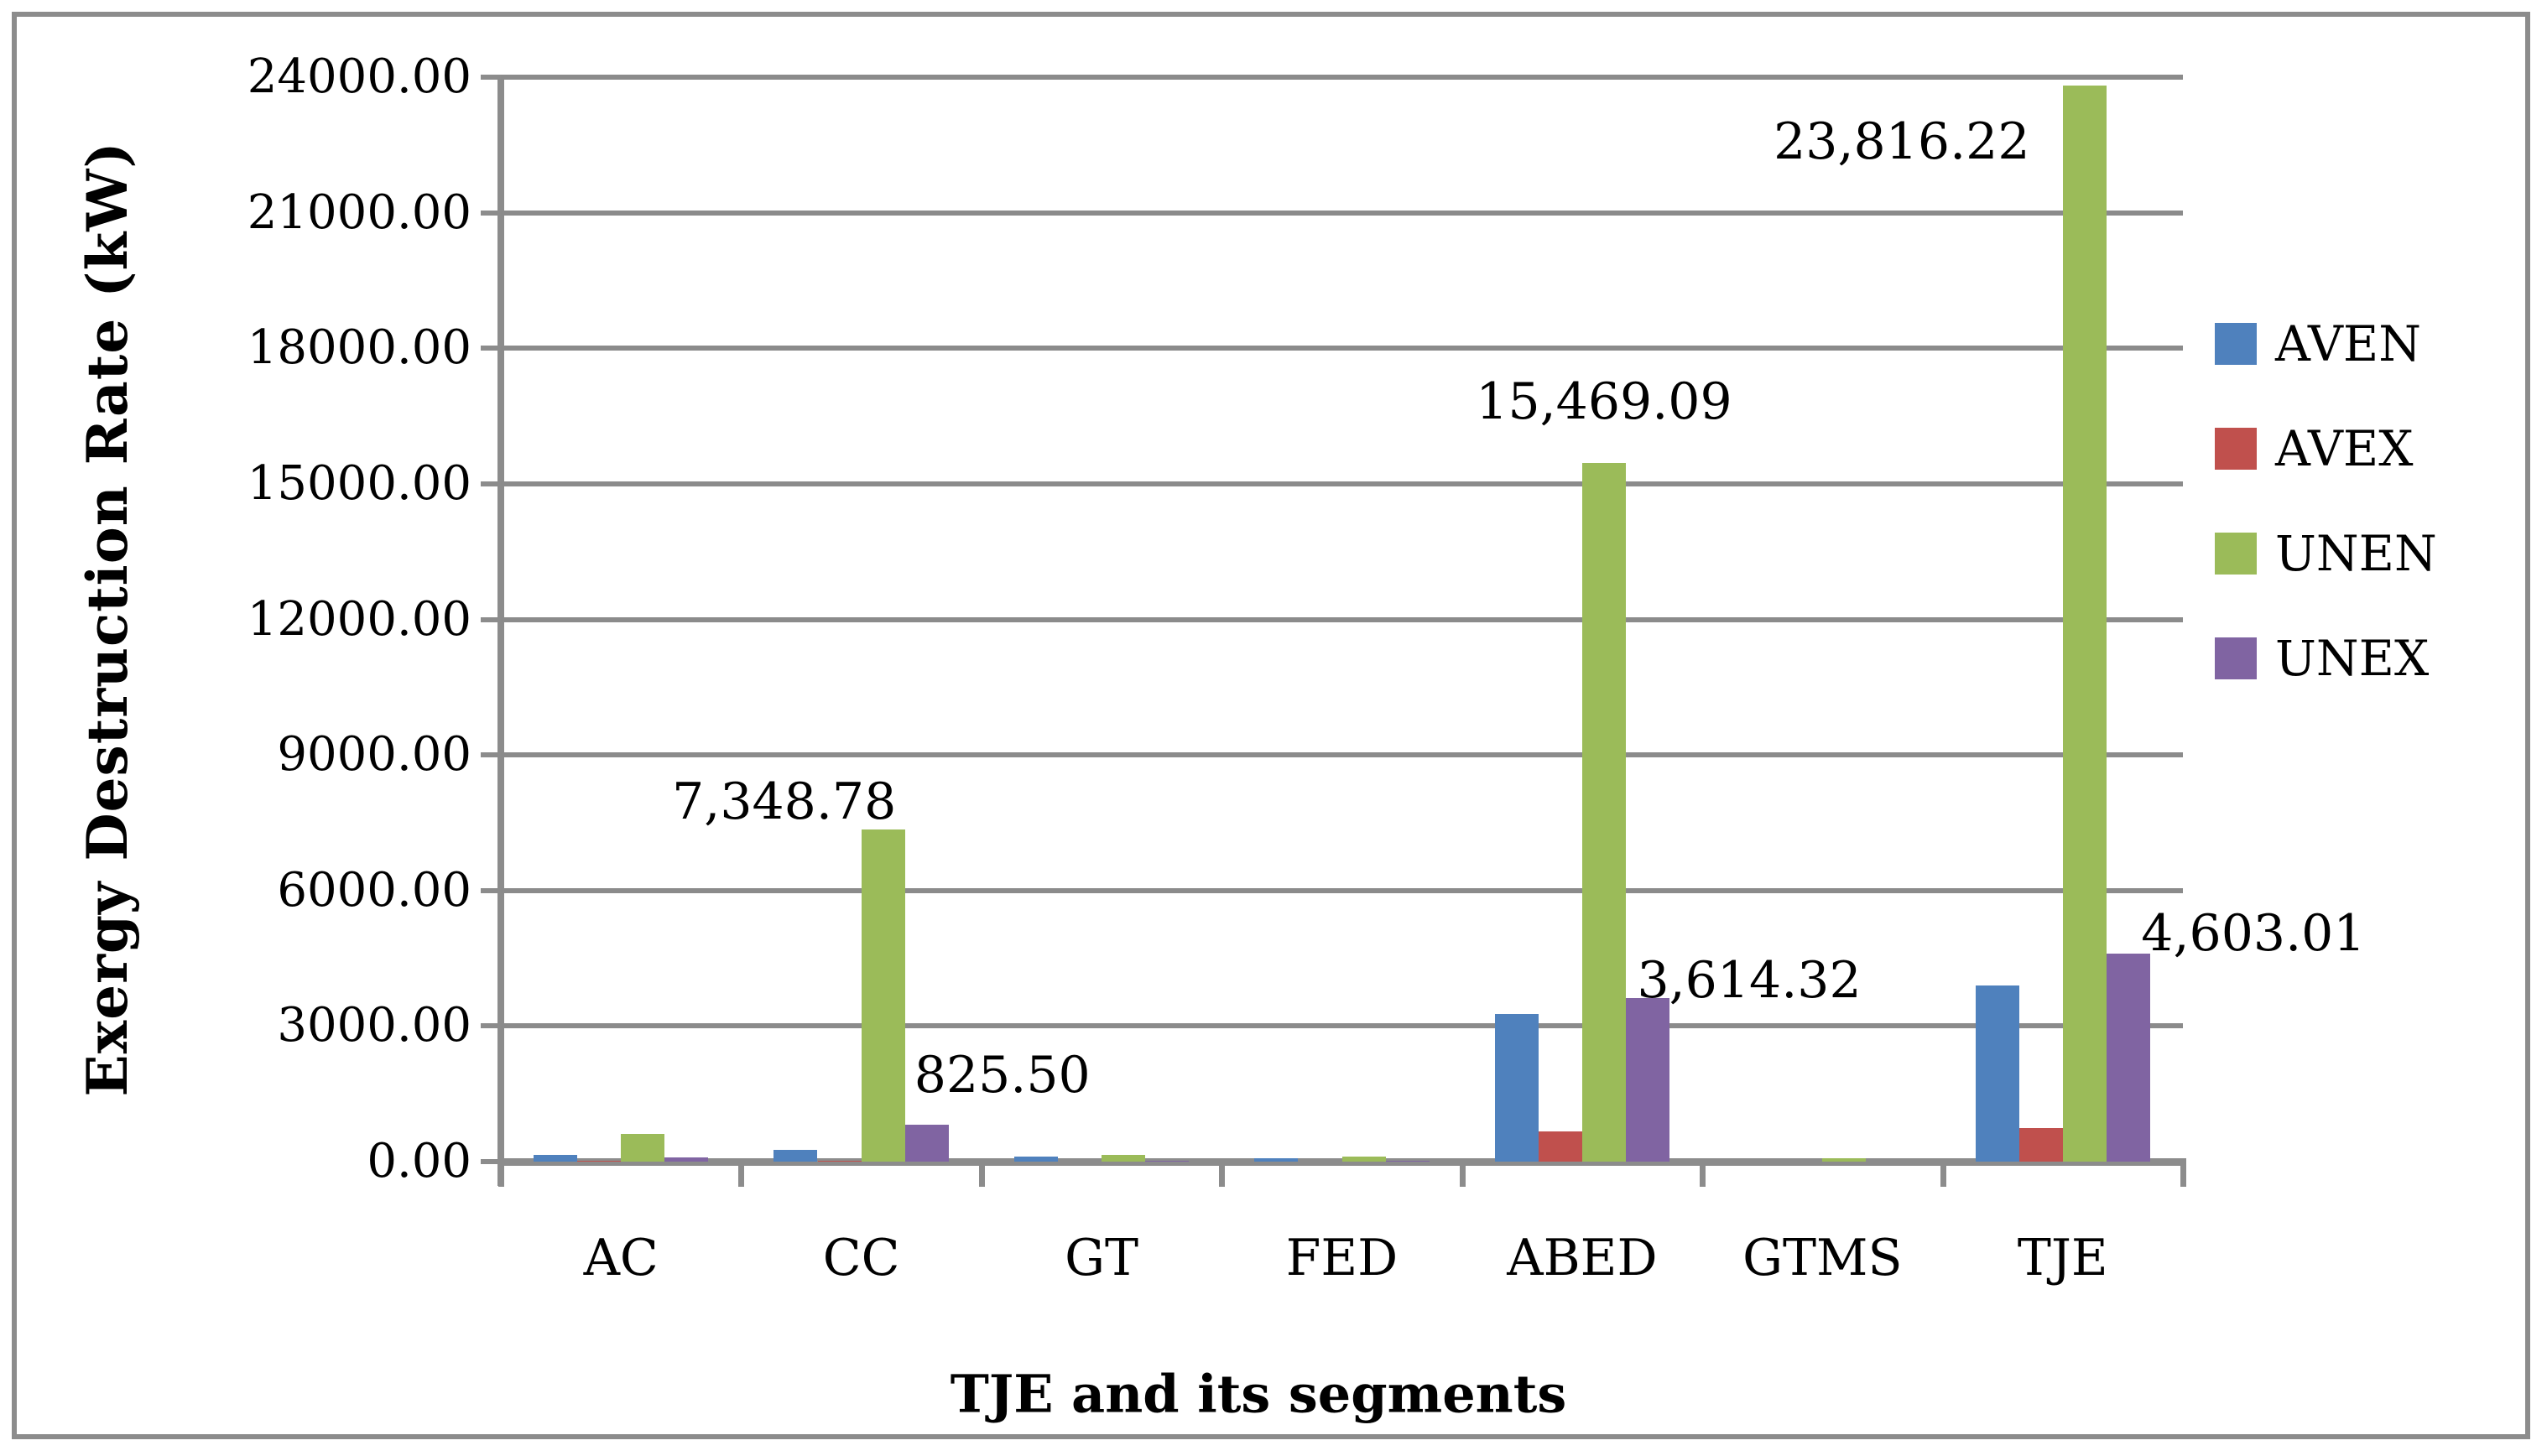 The height and width of the screenshot is (1456, 2547). I want to click on y-axis-title: Exergy Destruction Rate (kW), so click(108, 619).